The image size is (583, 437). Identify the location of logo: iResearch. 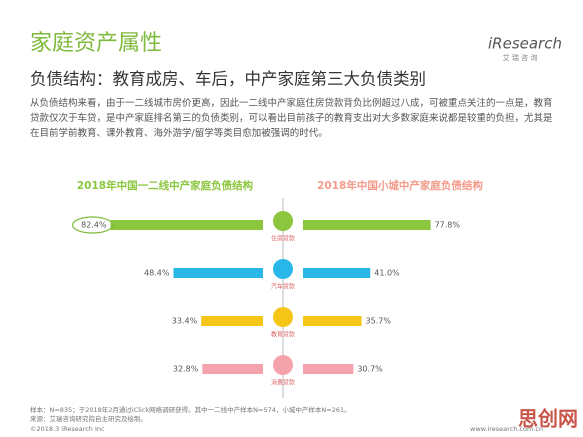
(525, 44).